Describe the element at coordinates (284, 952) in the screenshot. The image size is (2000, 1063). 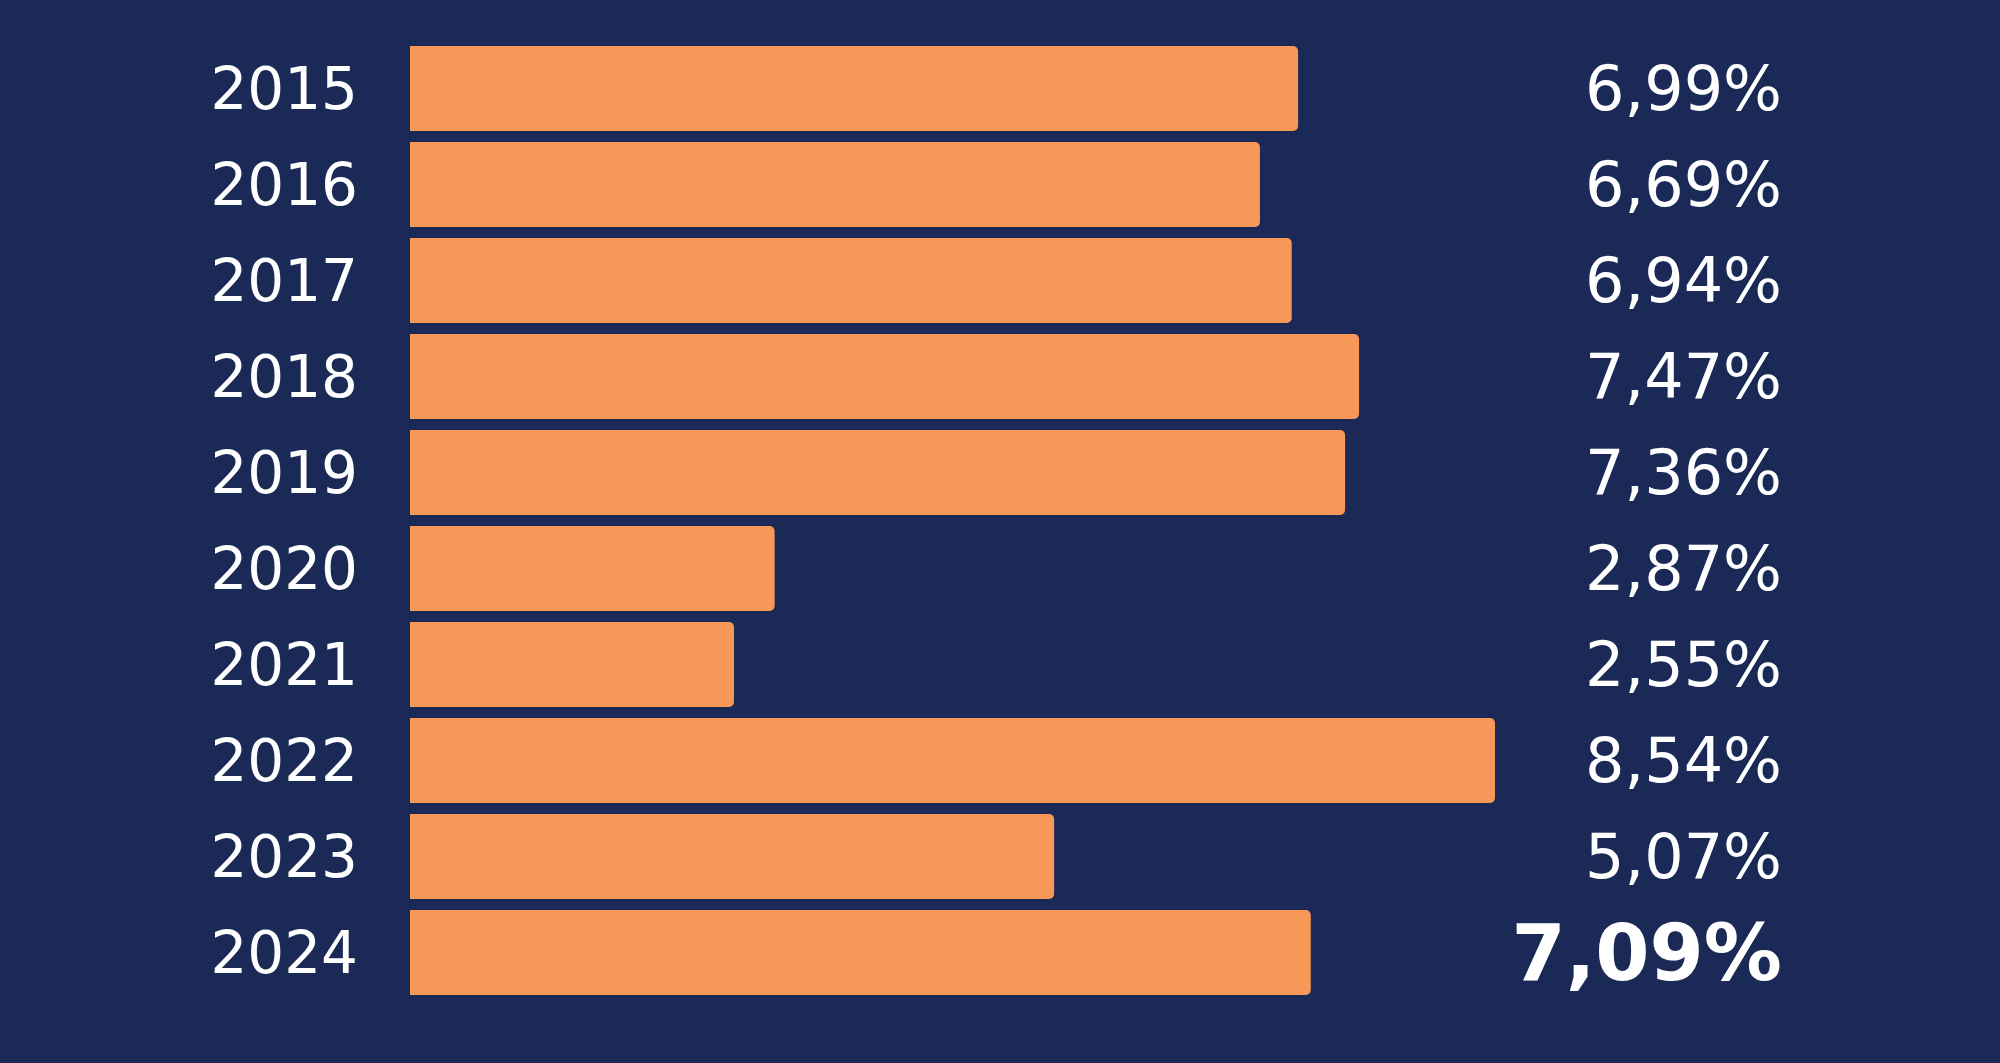
I see `y-tick-label: 2024` at that location.